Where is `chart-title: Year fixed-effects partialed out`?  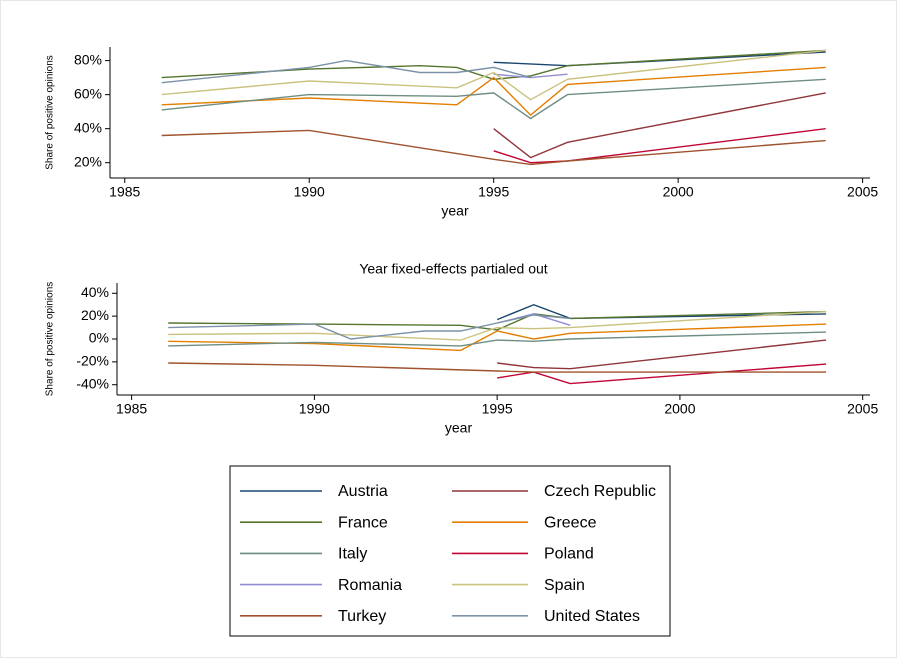 chart-title: Year fixed-effects partialed out is located at coordinates (453, 269).